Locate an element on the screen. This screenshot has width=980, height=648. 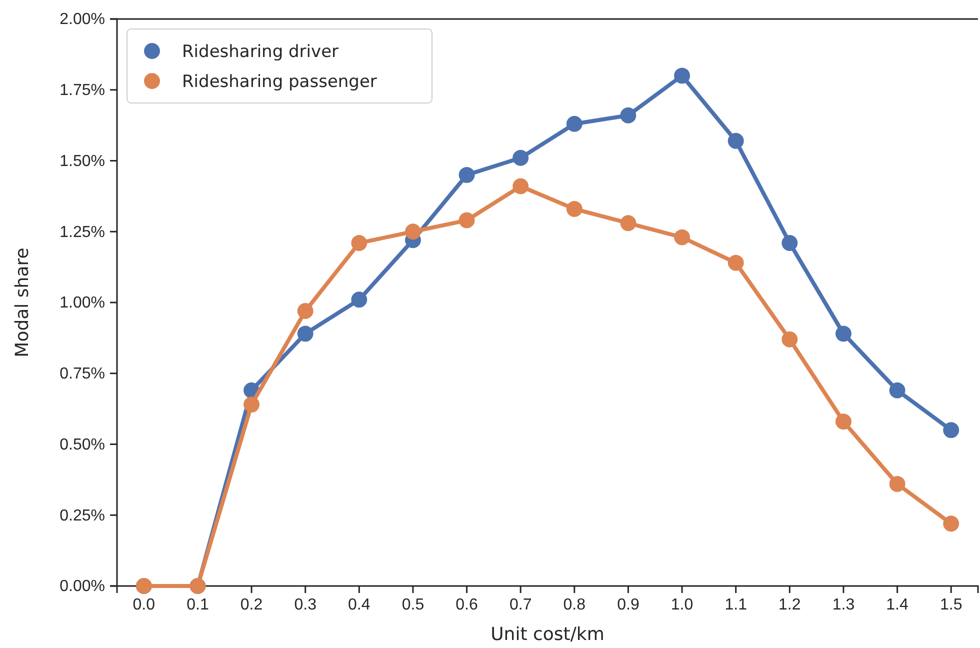
legend-label: Ridesharing driver is located at coordinates (260, 52).